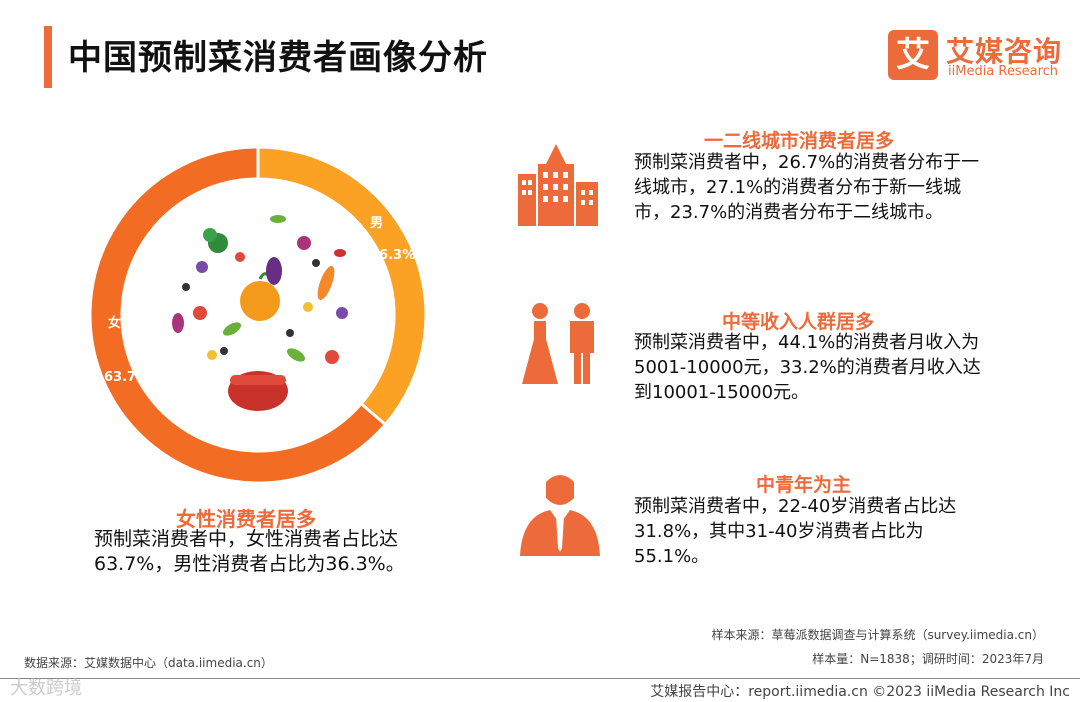  What do you see at coordinates (1004, 51) in the screenshot?
I see `logo-name-cn: 艾媒咨询` at bounding box center [1004, 51].